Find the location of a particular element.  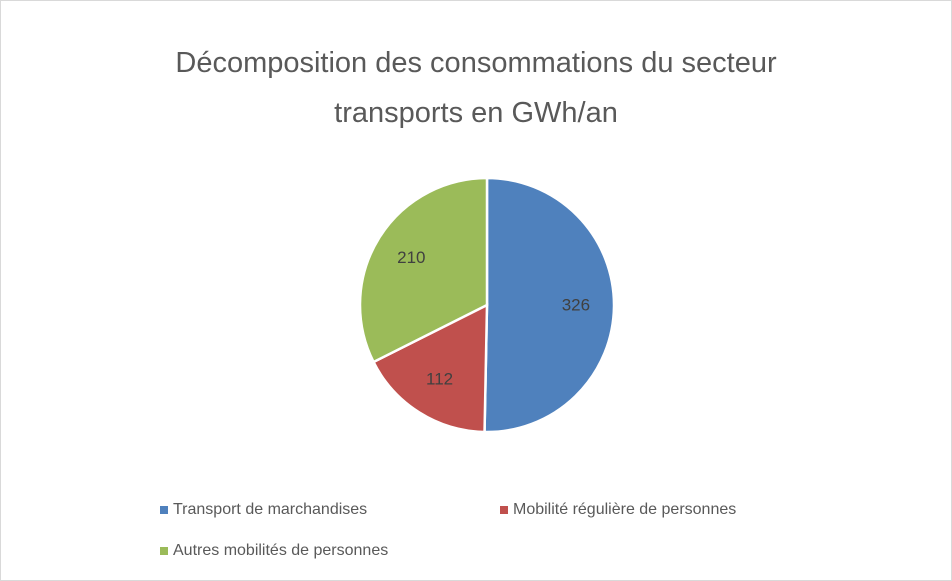

data-label: 210 is located at coordinates (411, 257).